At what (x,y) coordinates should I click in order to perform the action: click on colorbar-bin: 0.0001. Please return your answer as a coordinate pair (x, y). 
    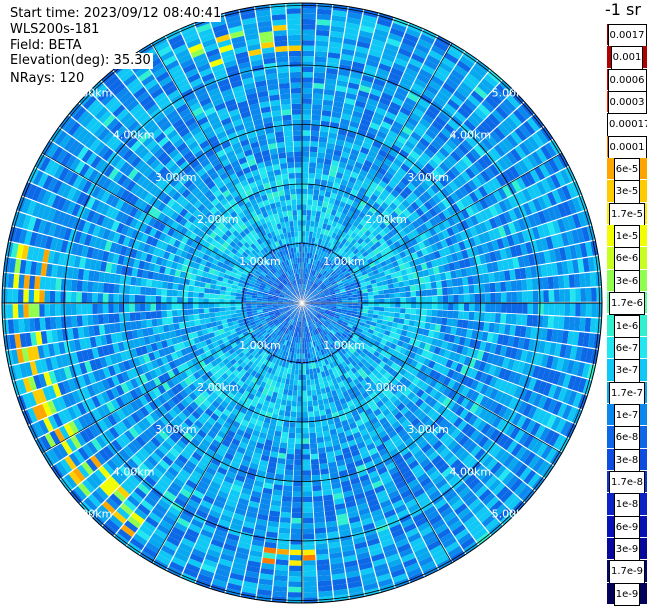
    Looking at the image, I should click on (627, 147).